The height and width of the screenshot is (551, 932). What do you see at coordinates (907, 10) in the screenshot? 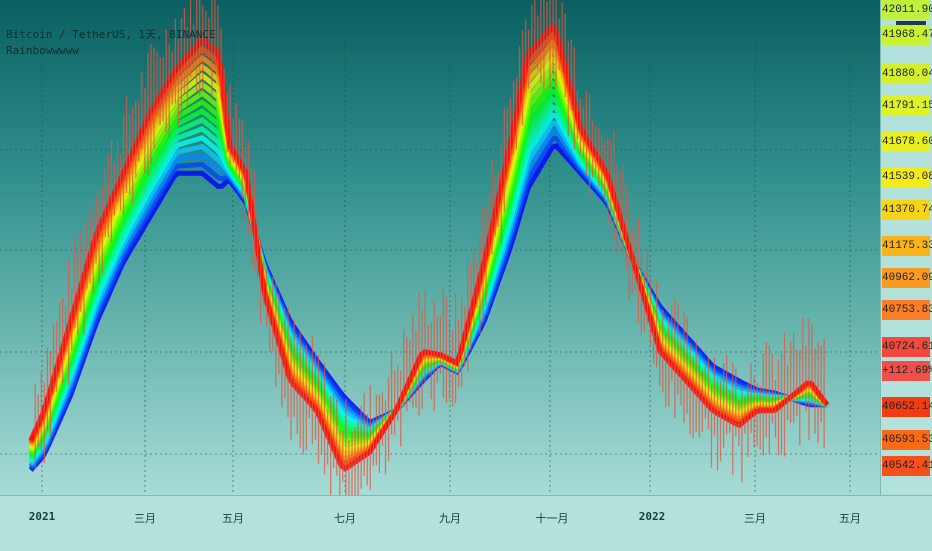
I see `price-label-0: 42011.90` at bounding box center [907, 10].